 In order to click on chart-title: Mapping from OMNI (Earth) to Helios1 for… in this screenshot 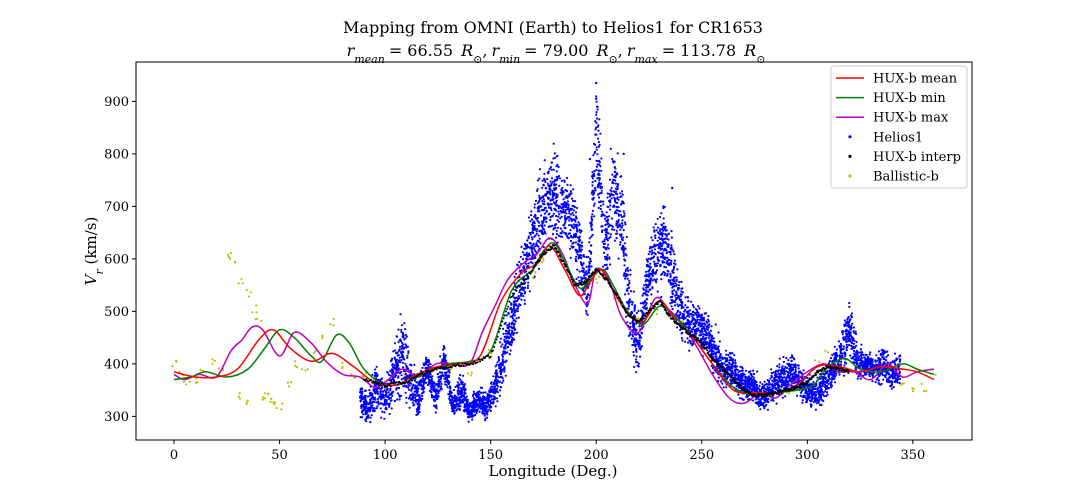, I will do `click(553, 27)`.